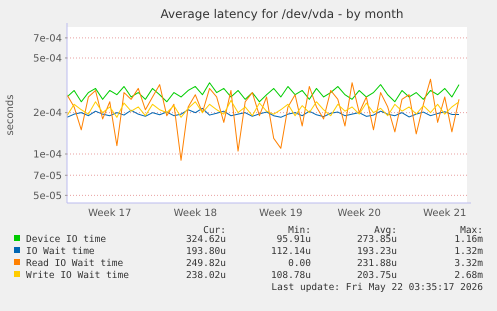 The height and width of the screenshot is (311, 497). I want to click on text: Last update: Fri May 22 03:35:17 2026, so click(377, 287).